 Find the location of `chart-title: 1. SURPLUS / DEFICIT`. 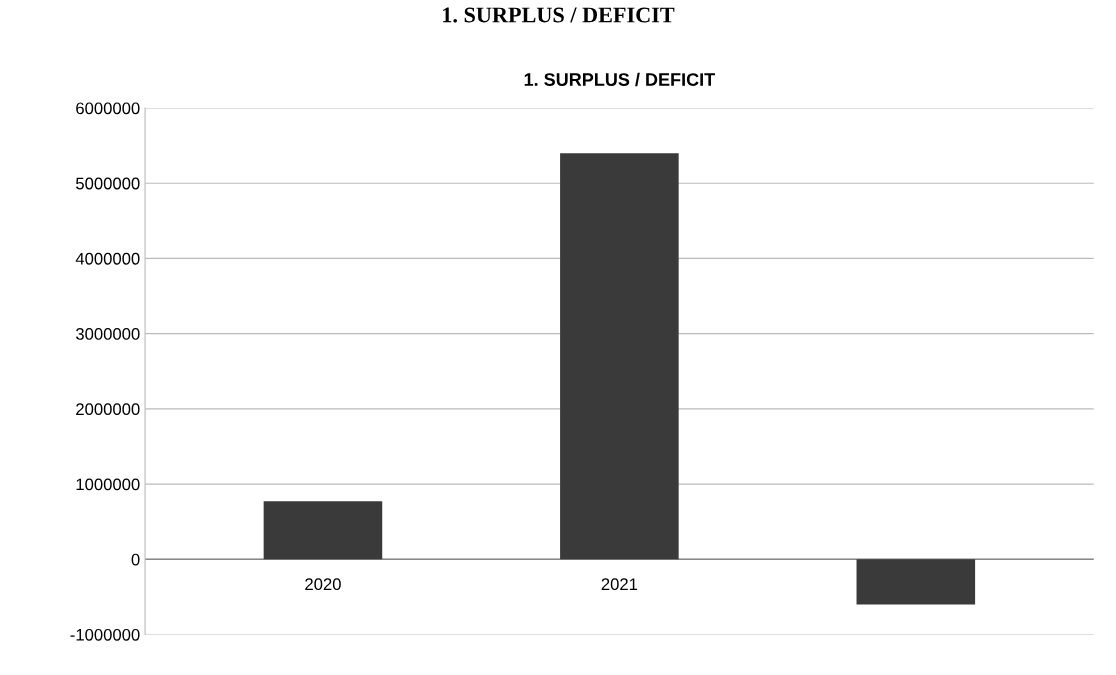

chart-title: 1. SURPLUS / DEFICIT is located at coordinates (619, 79).